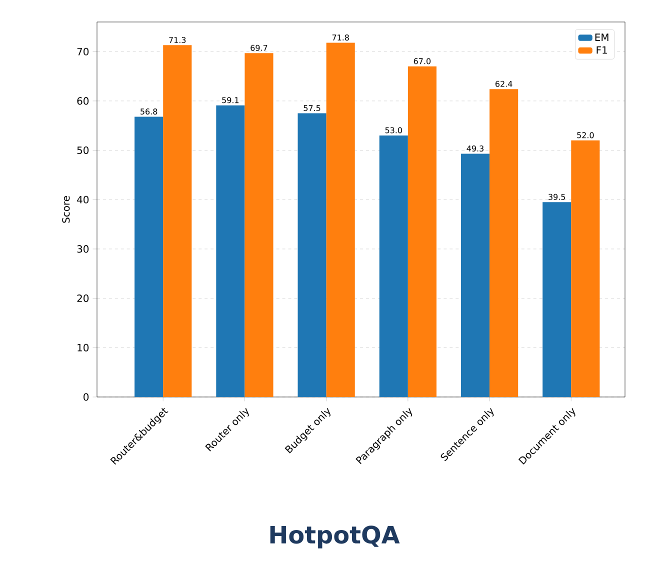 This screenshot has height=585, width=669. I want to click on legend-label: F1, so click(601, 50).